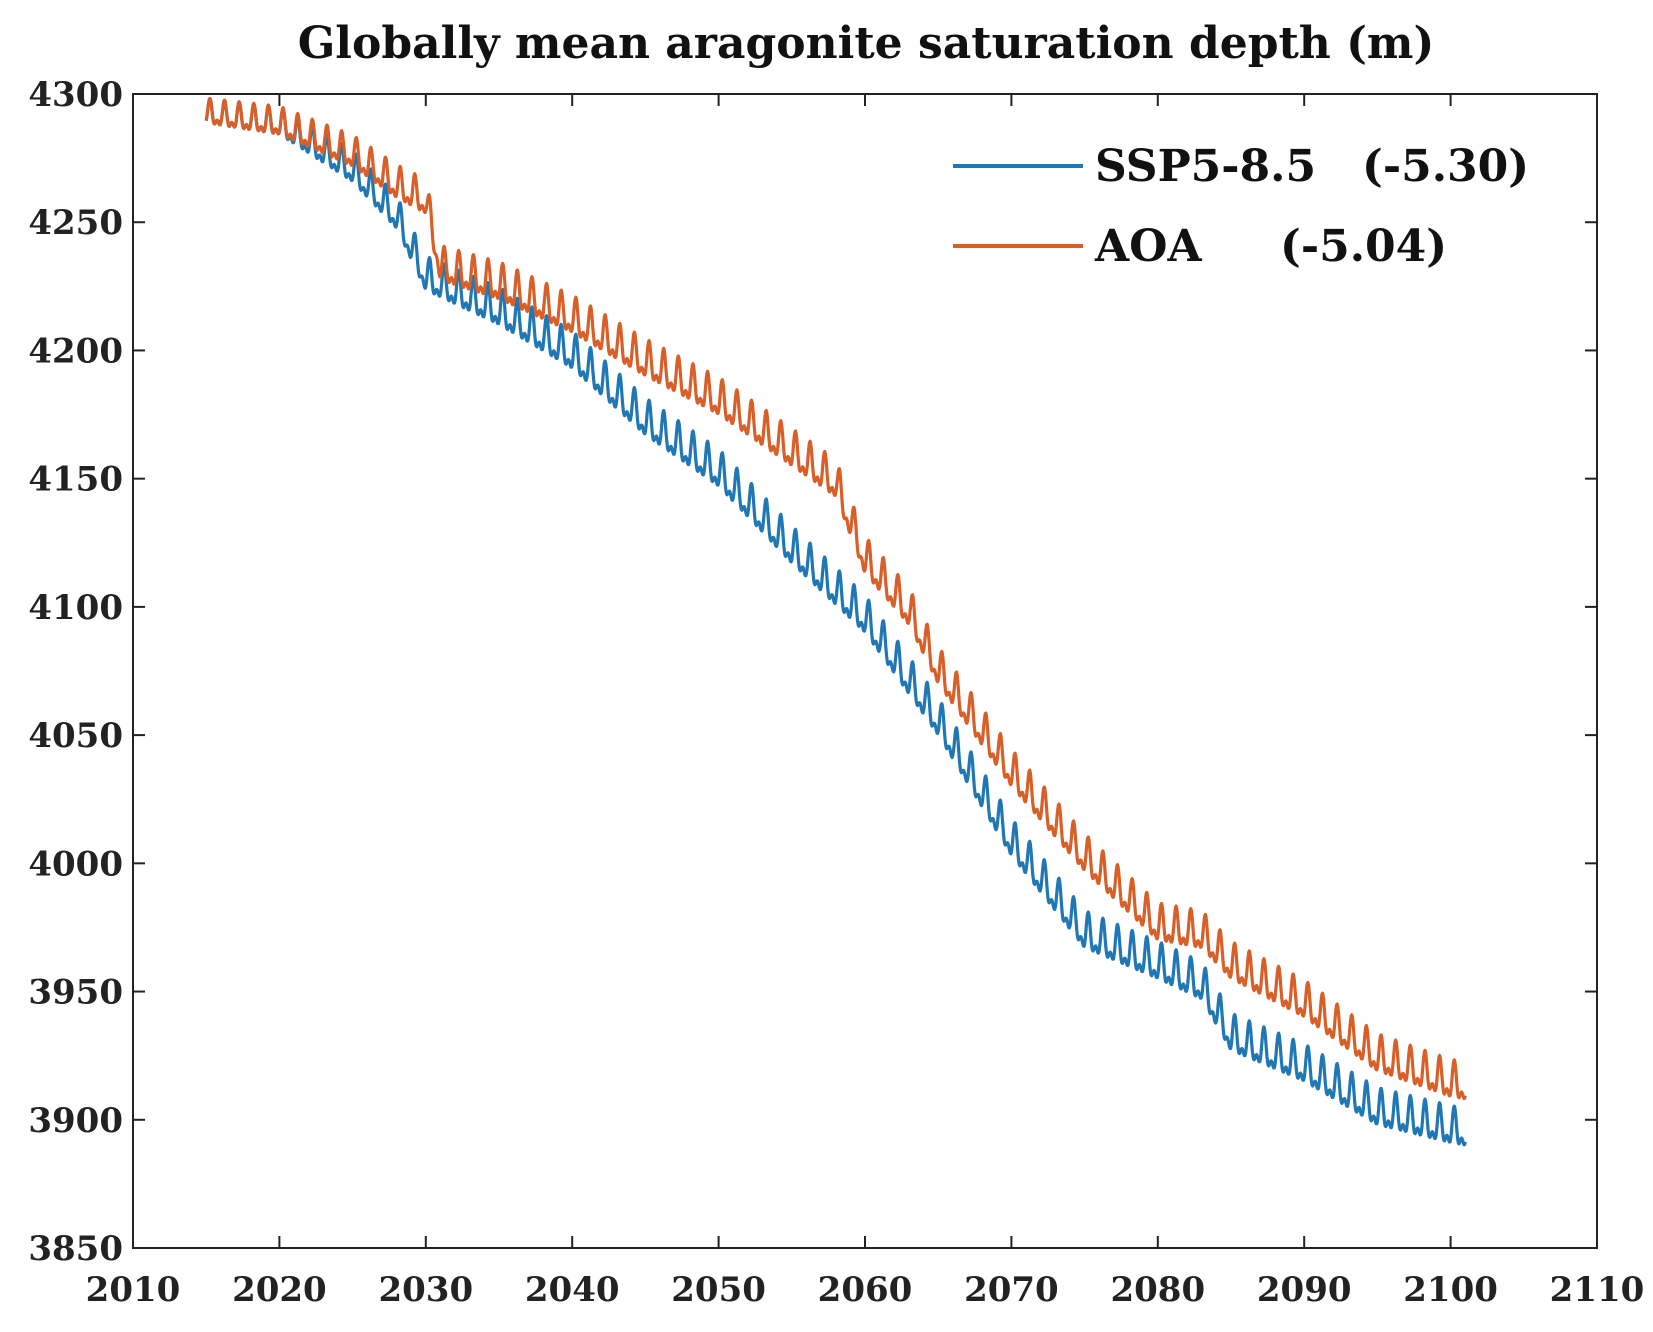 Image resolution: width=1653 pixels, height=1332 pixels. I want to click on legend: SSP5-8.5 (-5.30) AOA (-5.04), so click(1241, 206).